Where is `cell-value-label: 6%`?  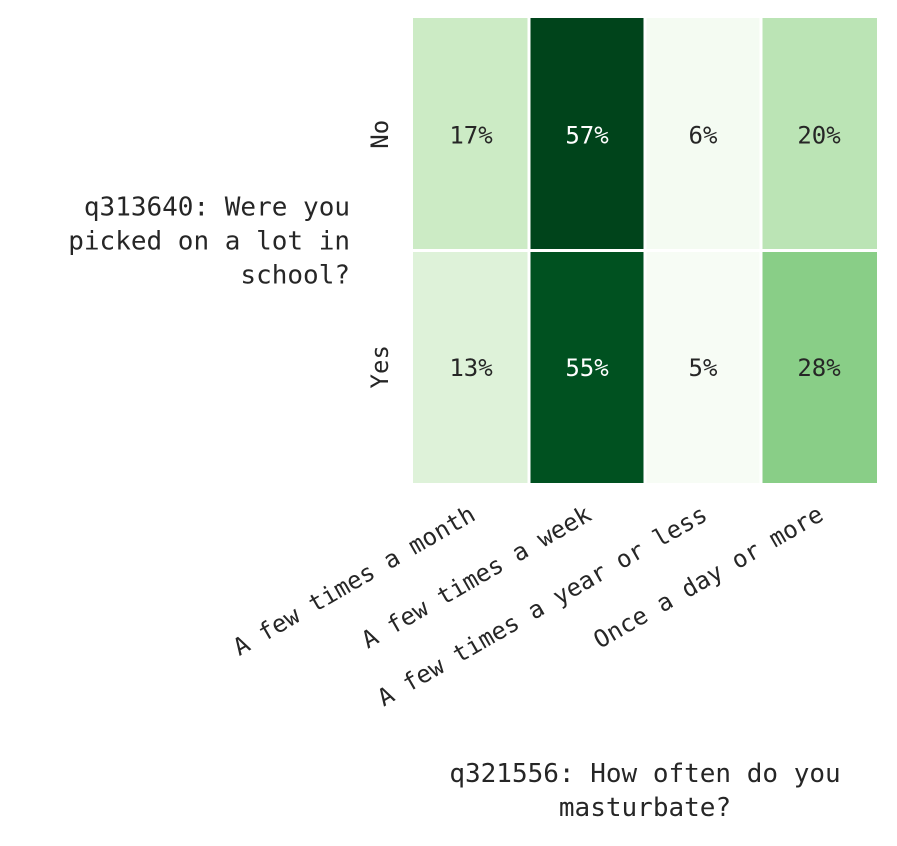
cell-value-label: 6% is located at coordinates (703, 135).